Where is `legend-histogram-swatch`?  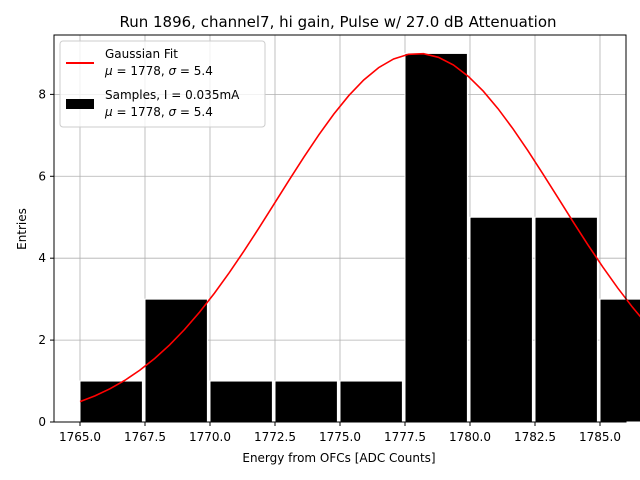
legend-histogram-swatch is located at coordinates (80, 104).